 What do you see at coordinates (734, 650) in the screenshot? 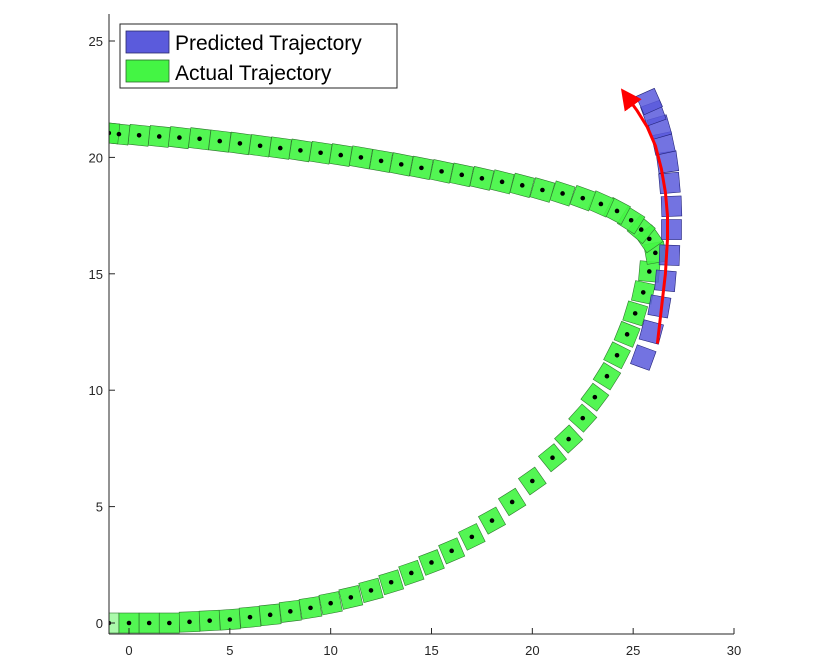
I see `x-tick-label: 30` at bounding box center [734, 650].